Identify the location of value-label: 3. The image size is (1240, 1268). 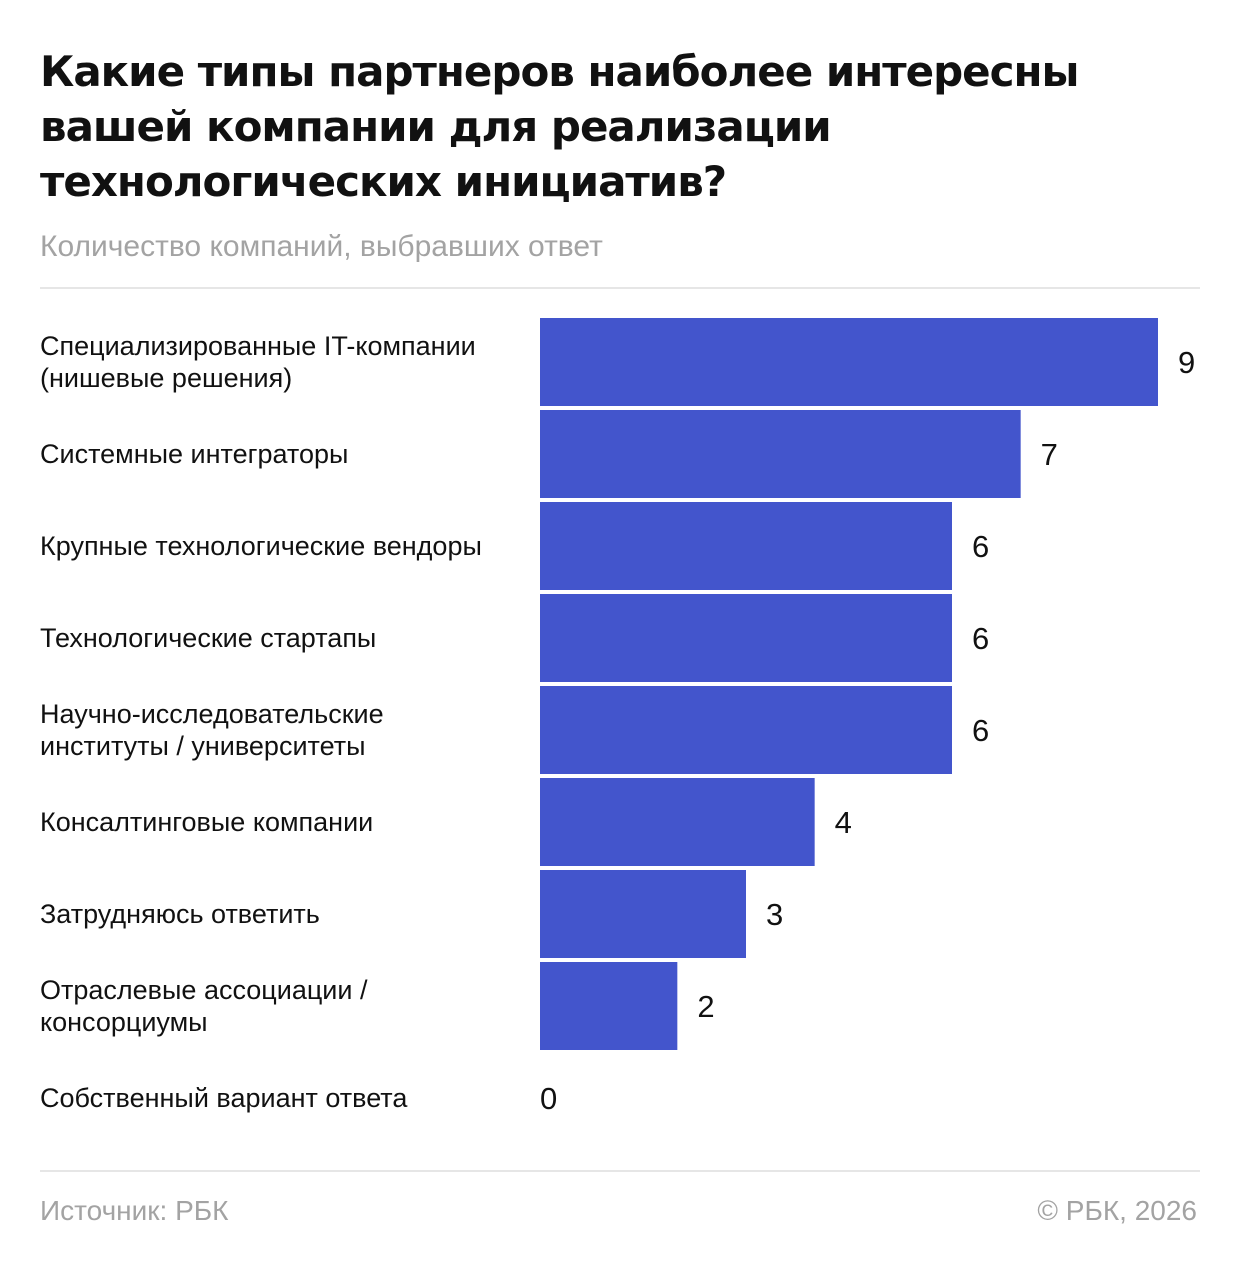
(774, 914).